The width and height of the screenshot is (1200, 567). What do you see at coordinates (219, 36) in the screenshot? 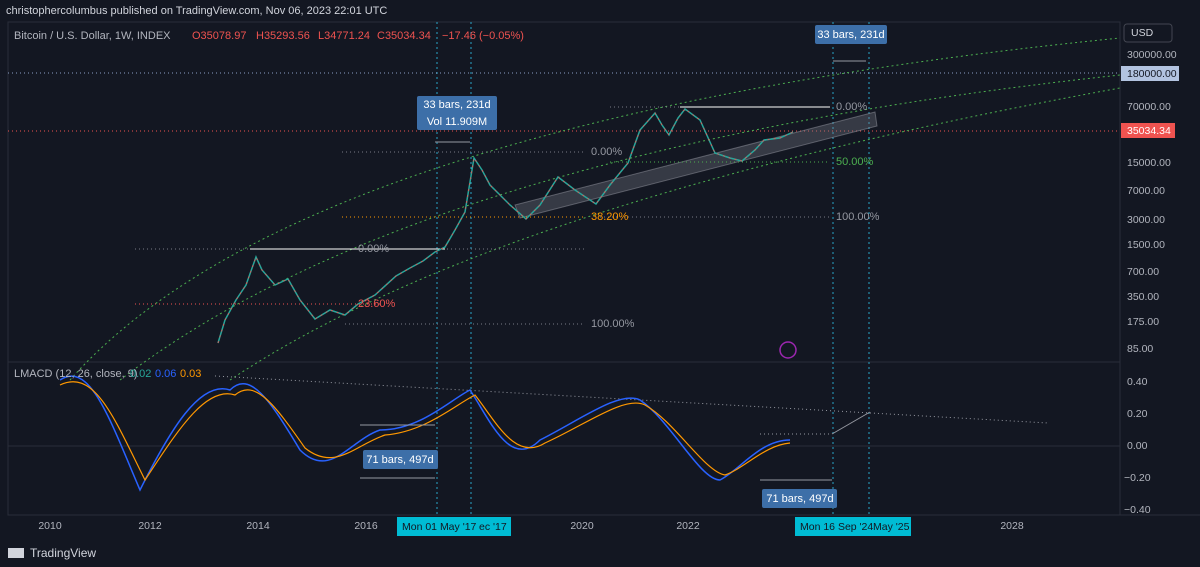
I see `open: O35078.97` at bounding box center [219, 36].